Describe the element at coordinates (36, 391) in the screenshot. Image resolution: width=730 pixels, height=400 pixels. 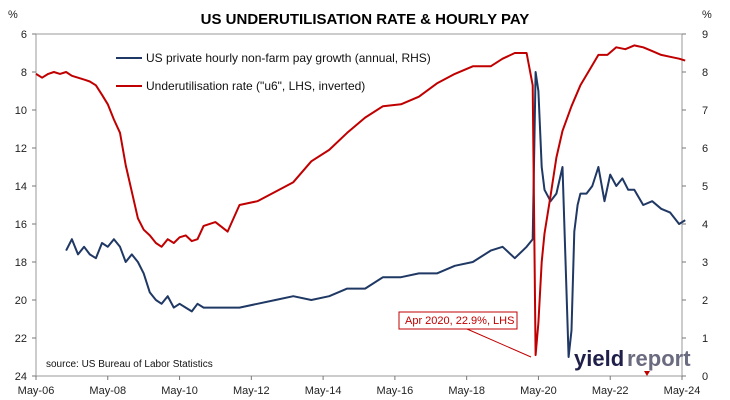
I see `x-tick-label: May-06` at that location.